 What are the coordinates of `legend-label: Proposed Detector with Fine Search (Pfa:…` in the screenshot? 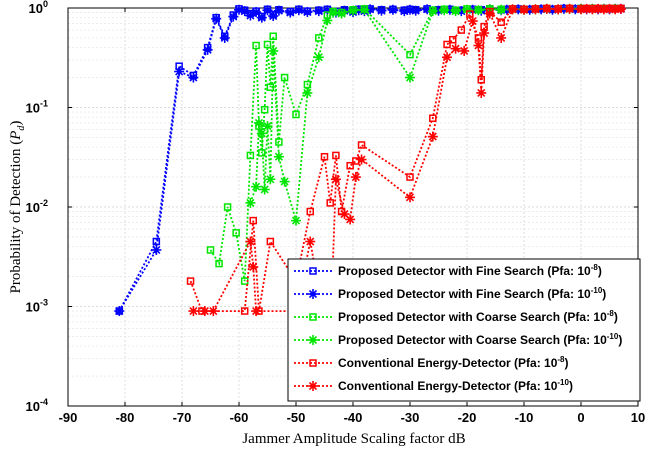 It's located at (470, 270).